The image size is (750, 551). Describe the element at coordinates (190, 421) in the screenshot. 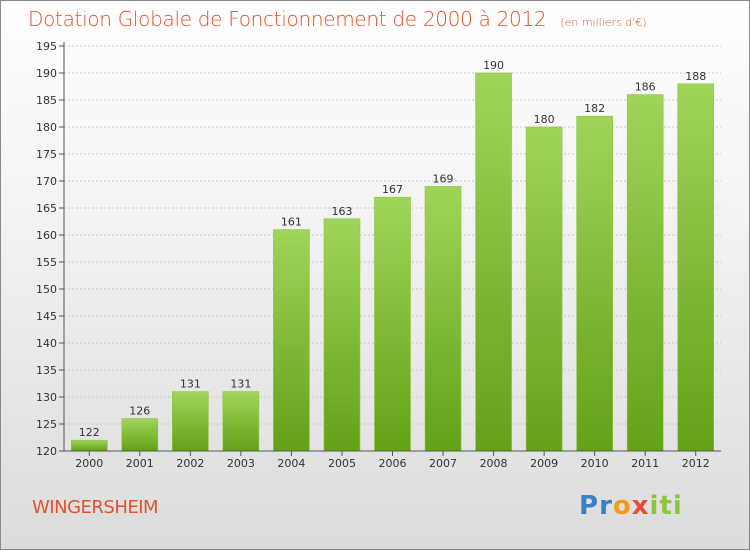

I see `bar-2002` at that location.